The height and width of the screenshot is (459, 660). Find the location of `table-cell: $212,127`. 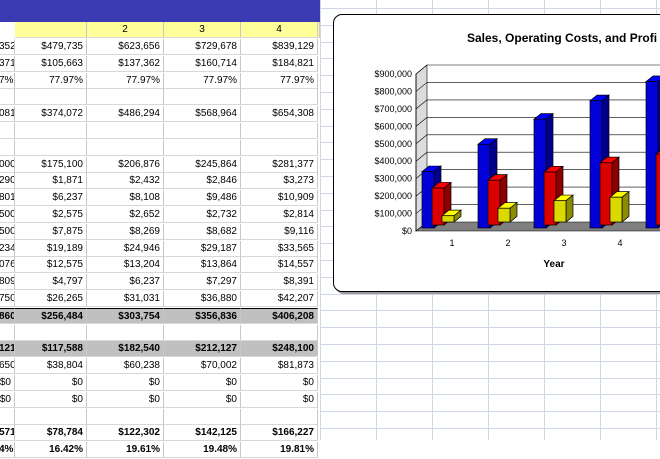

table-cell: $212,127 is located at coordinates (202, 349).